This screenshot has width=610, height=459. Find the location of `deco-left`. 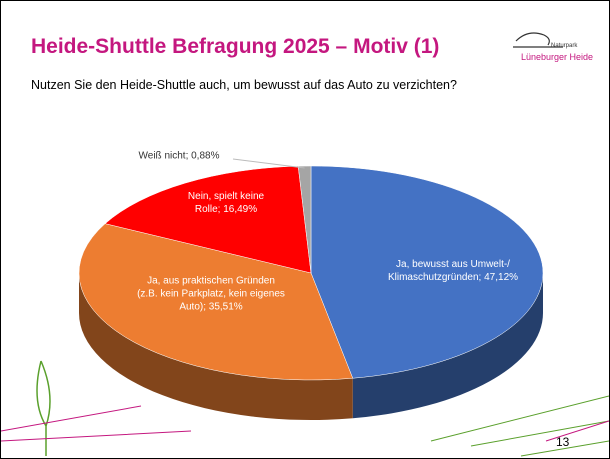

deco-left is located at coordinates (43, 408).